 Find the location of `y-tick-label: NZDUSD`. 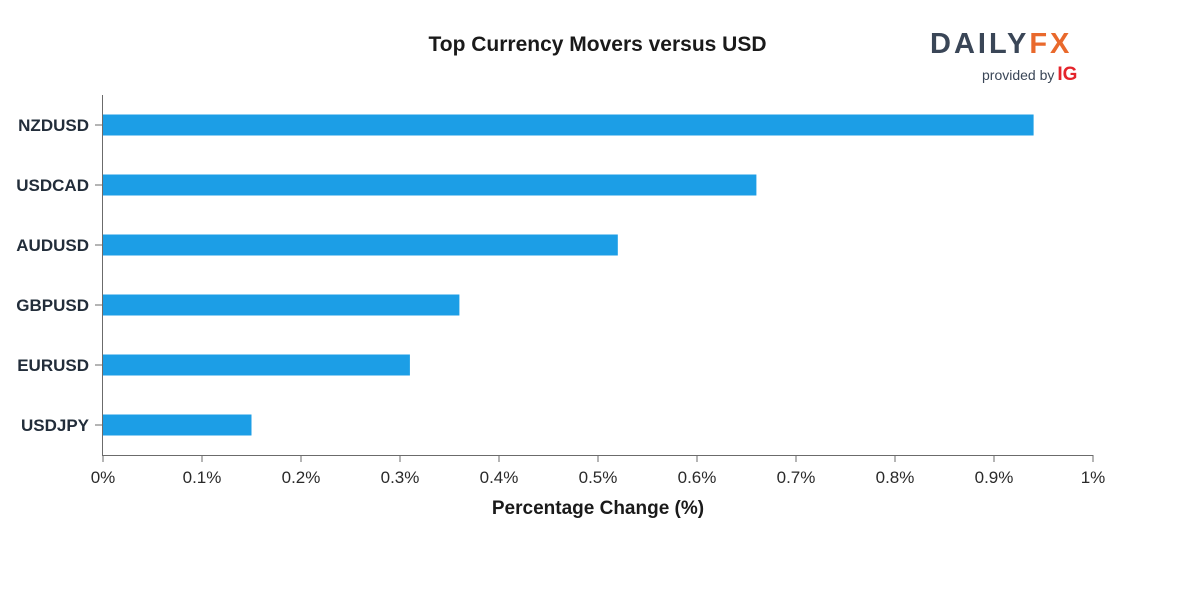

y-tick-label: NZDUSD is located at coordinates (53, 125).